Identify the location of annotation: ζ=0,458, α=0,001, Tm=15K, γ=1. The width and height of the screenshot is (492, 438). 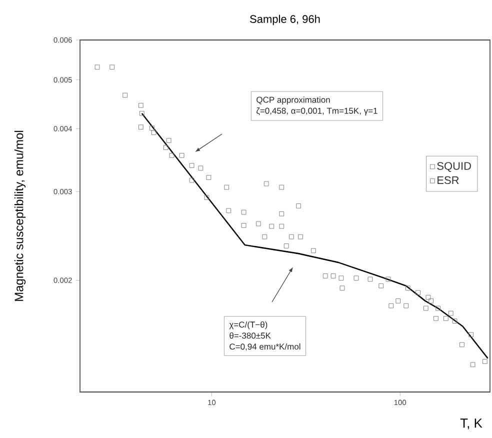
(317, 112).